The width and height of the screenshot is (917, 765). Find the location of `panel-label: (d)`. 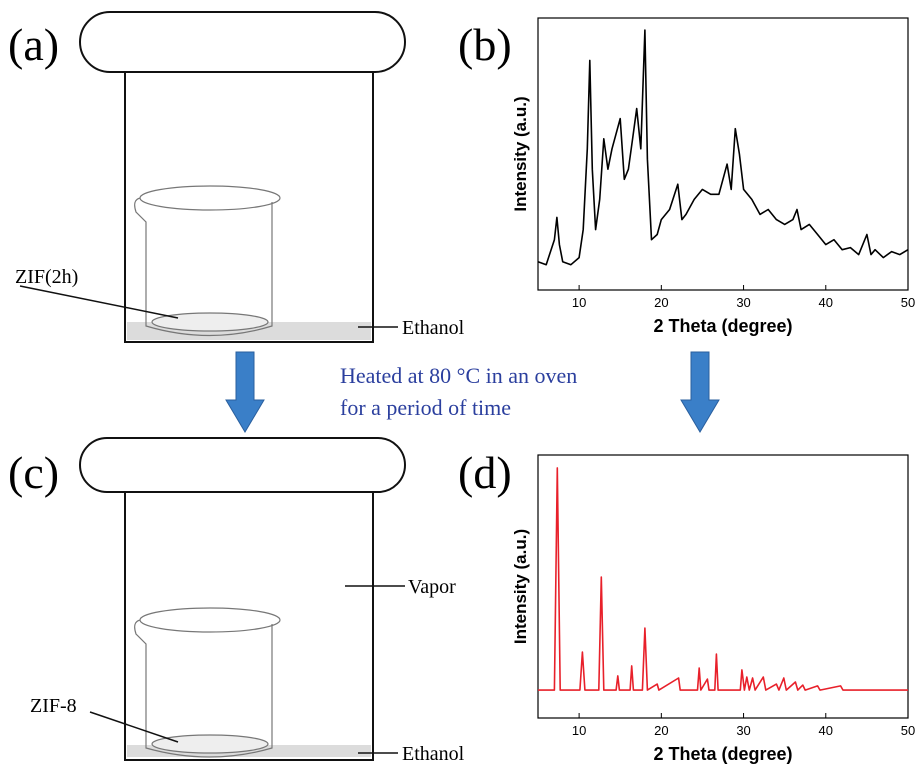

panel-label: (d) is located at coordinates (485, 472).